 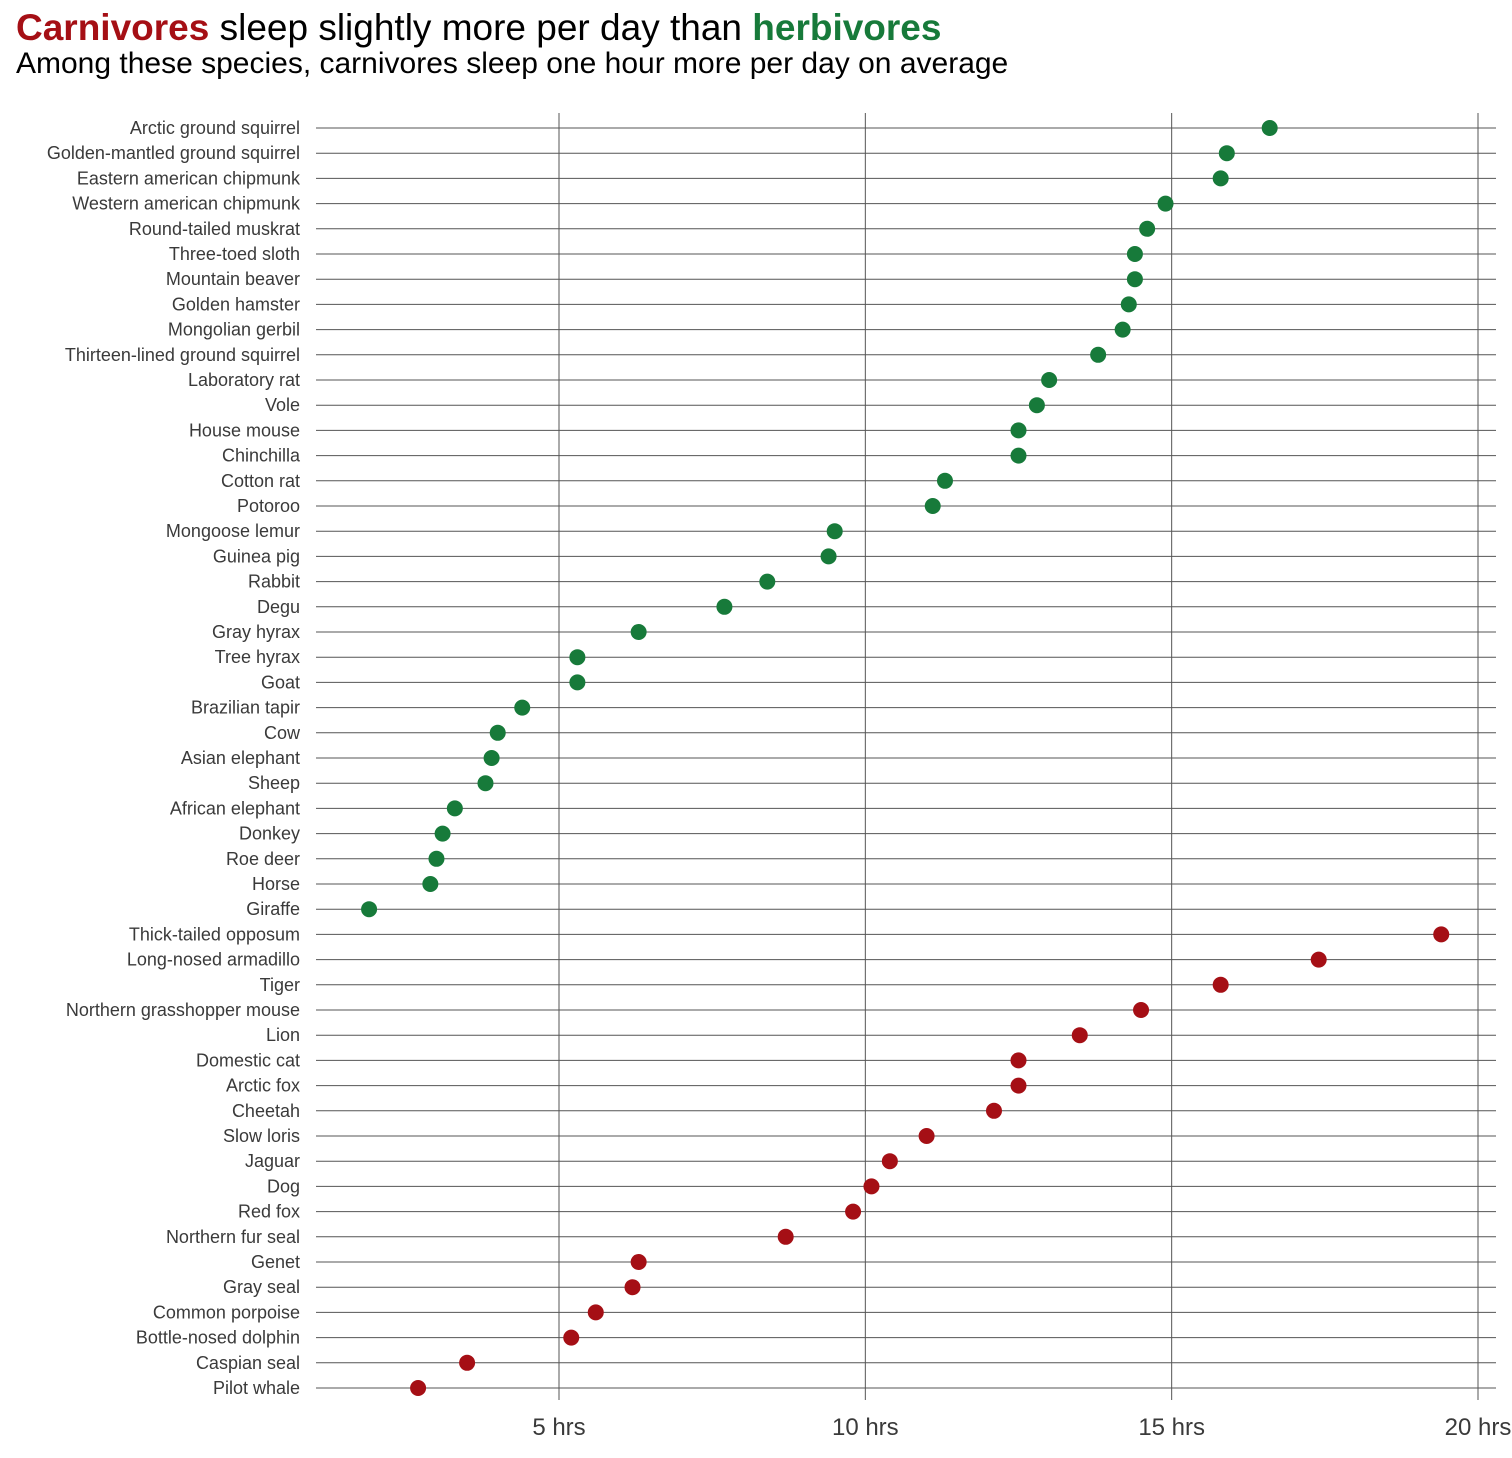 I want to click on y-tick-label: Thick-tailed opposum, so click(x=214, y=934).